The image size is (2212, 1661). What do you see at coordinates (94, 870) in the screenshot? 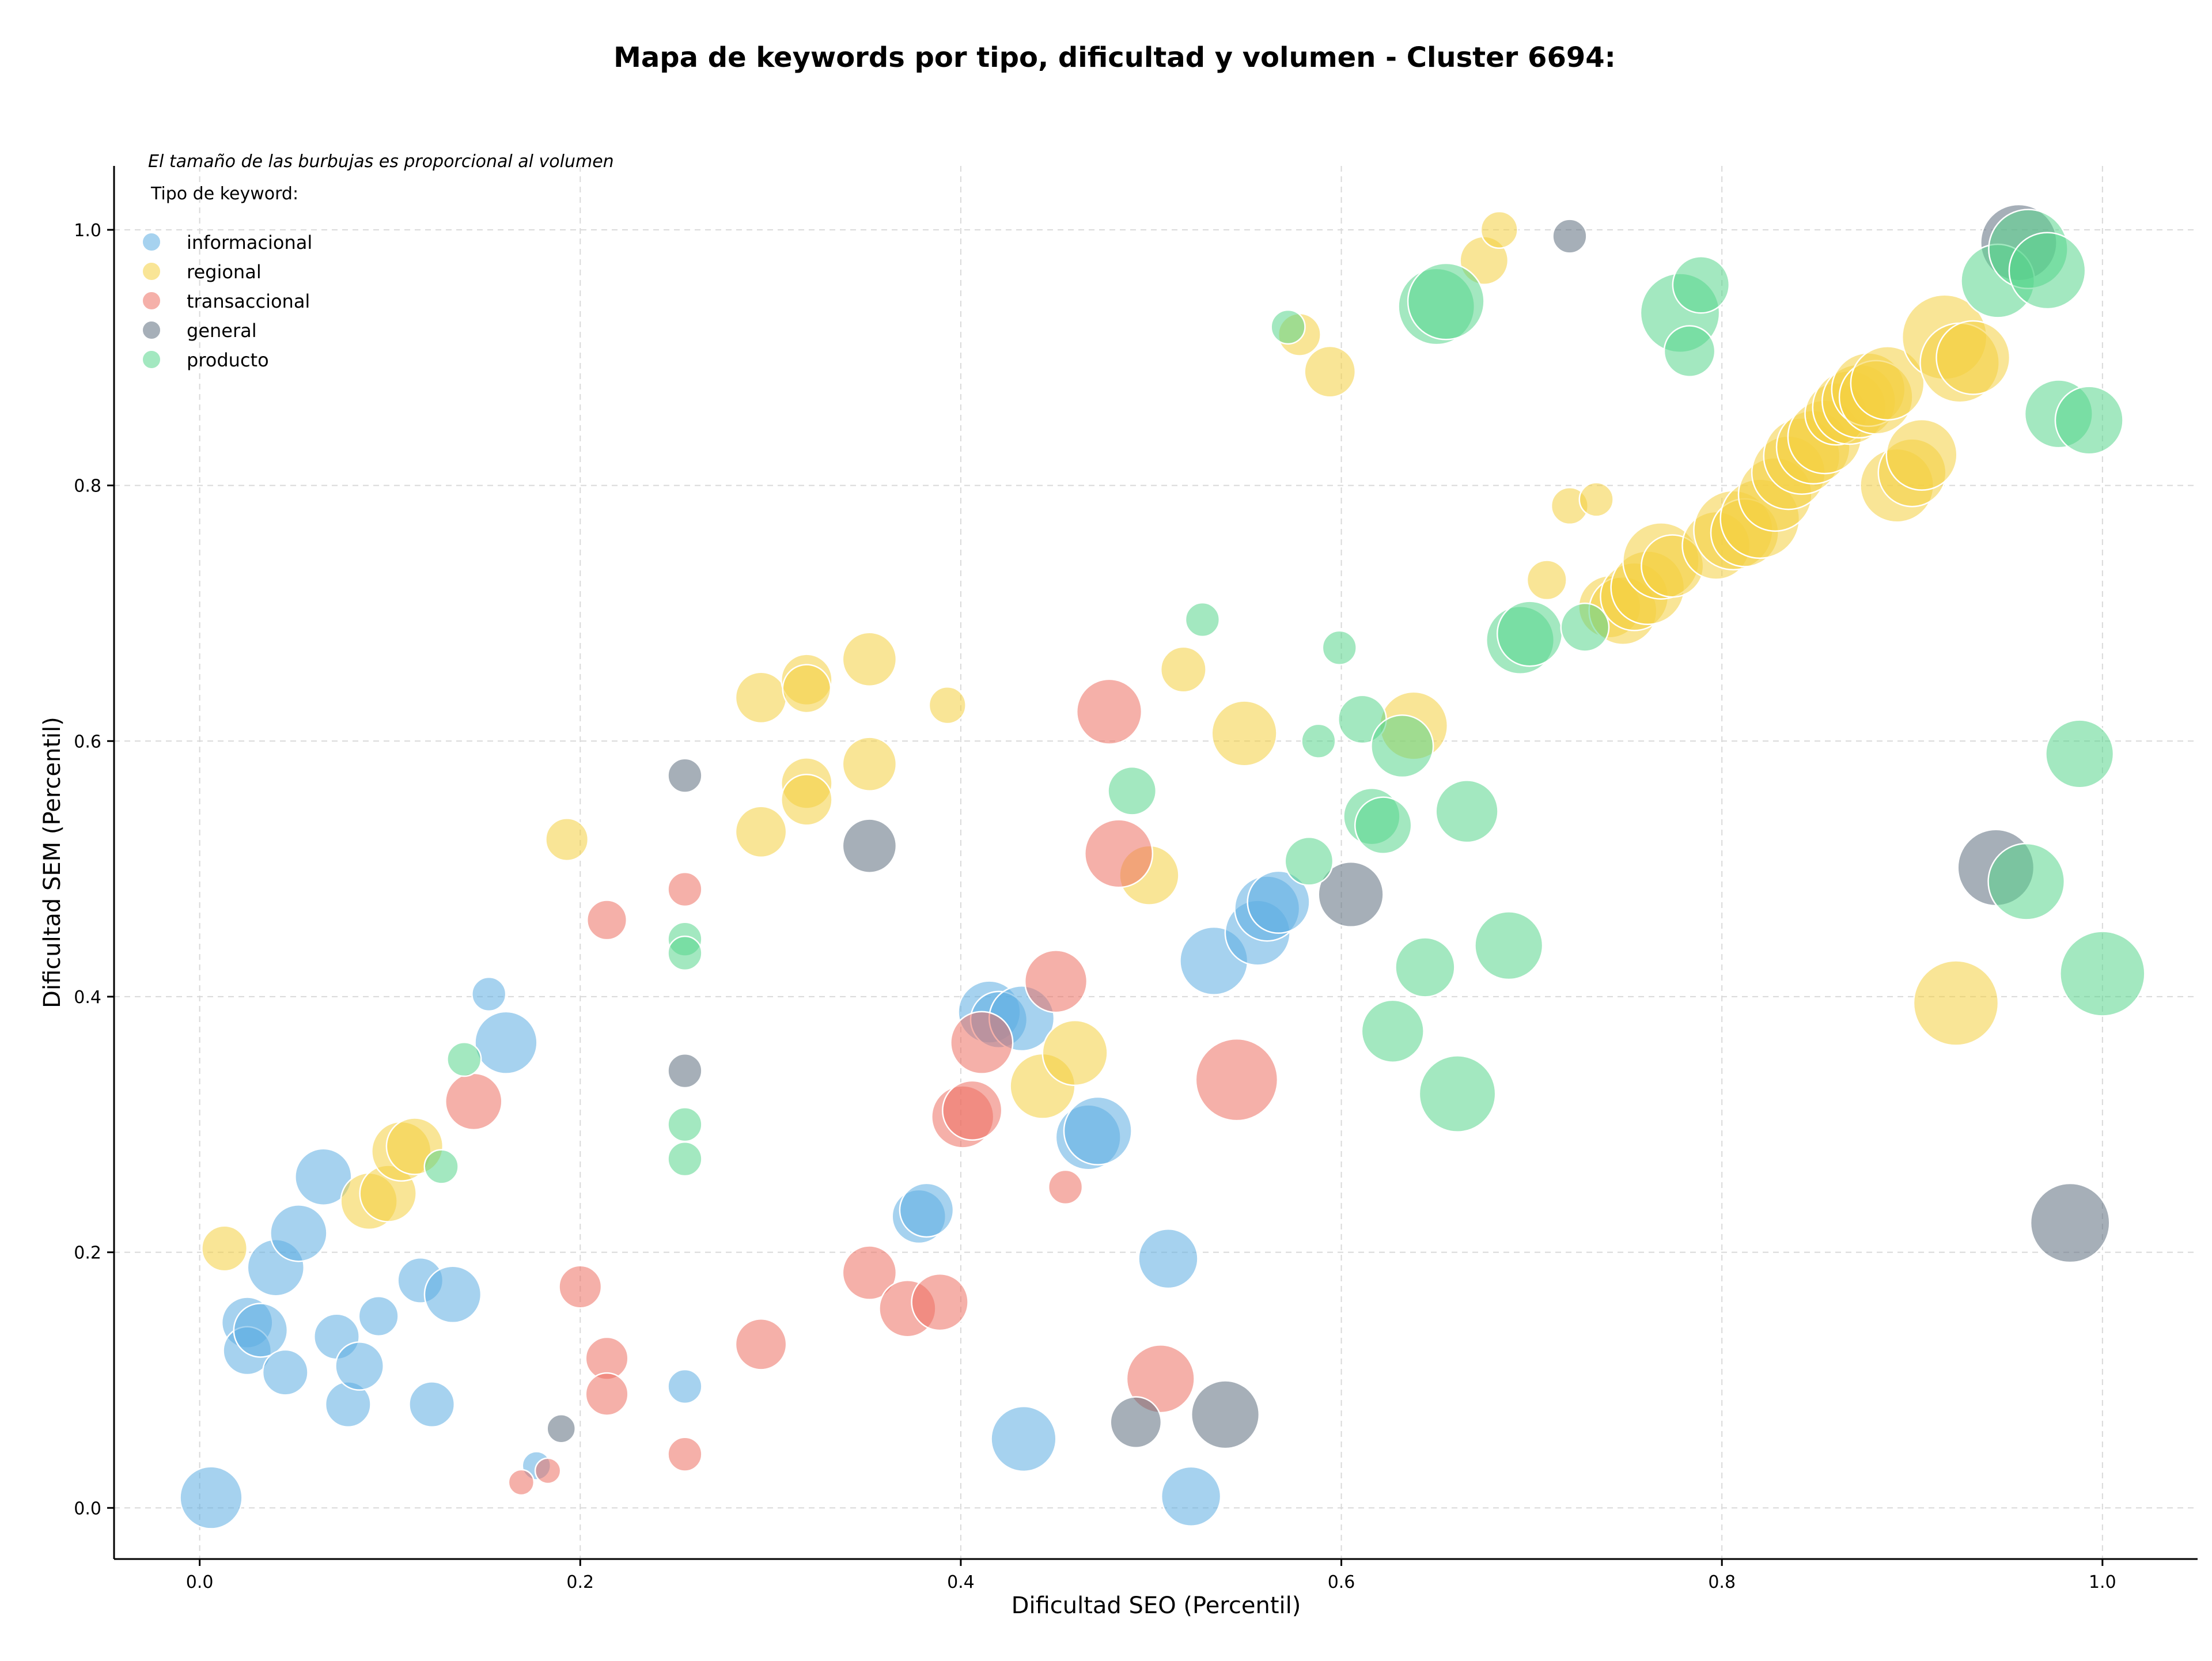
I see `y-ticks: 0.0 0.2 0.4 0.6 0.8 1.0` at bounding box center [94, 870].